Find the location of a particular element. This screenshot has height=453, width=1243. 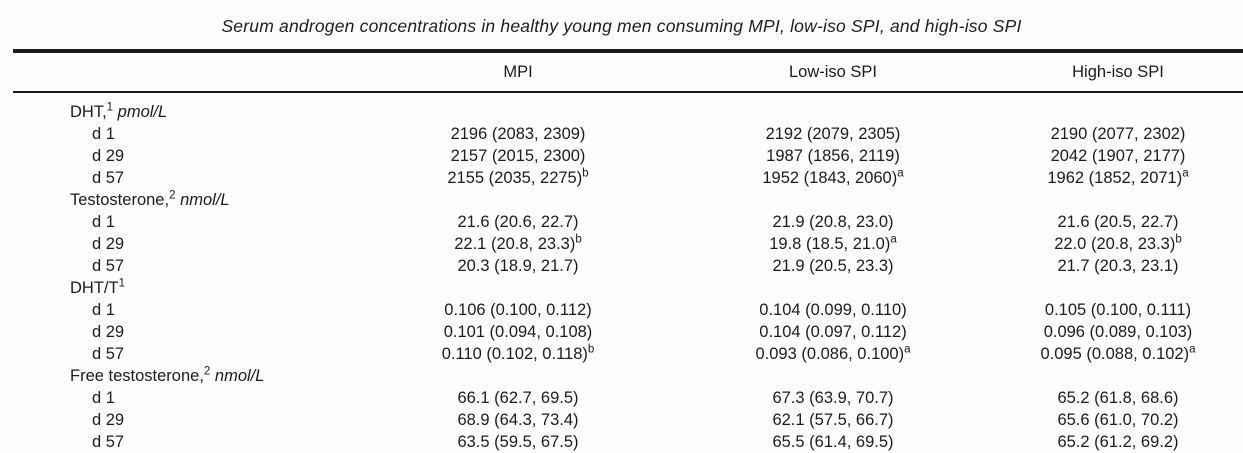

value-cell: 67.3 (63.9, 70.7) is located at coordinates (833, 397).